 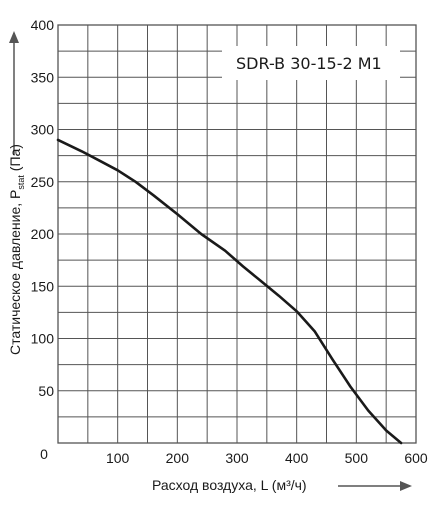 I want to click on y-axis-label-main: Статическое давление, P, so click(x=15, y=272).